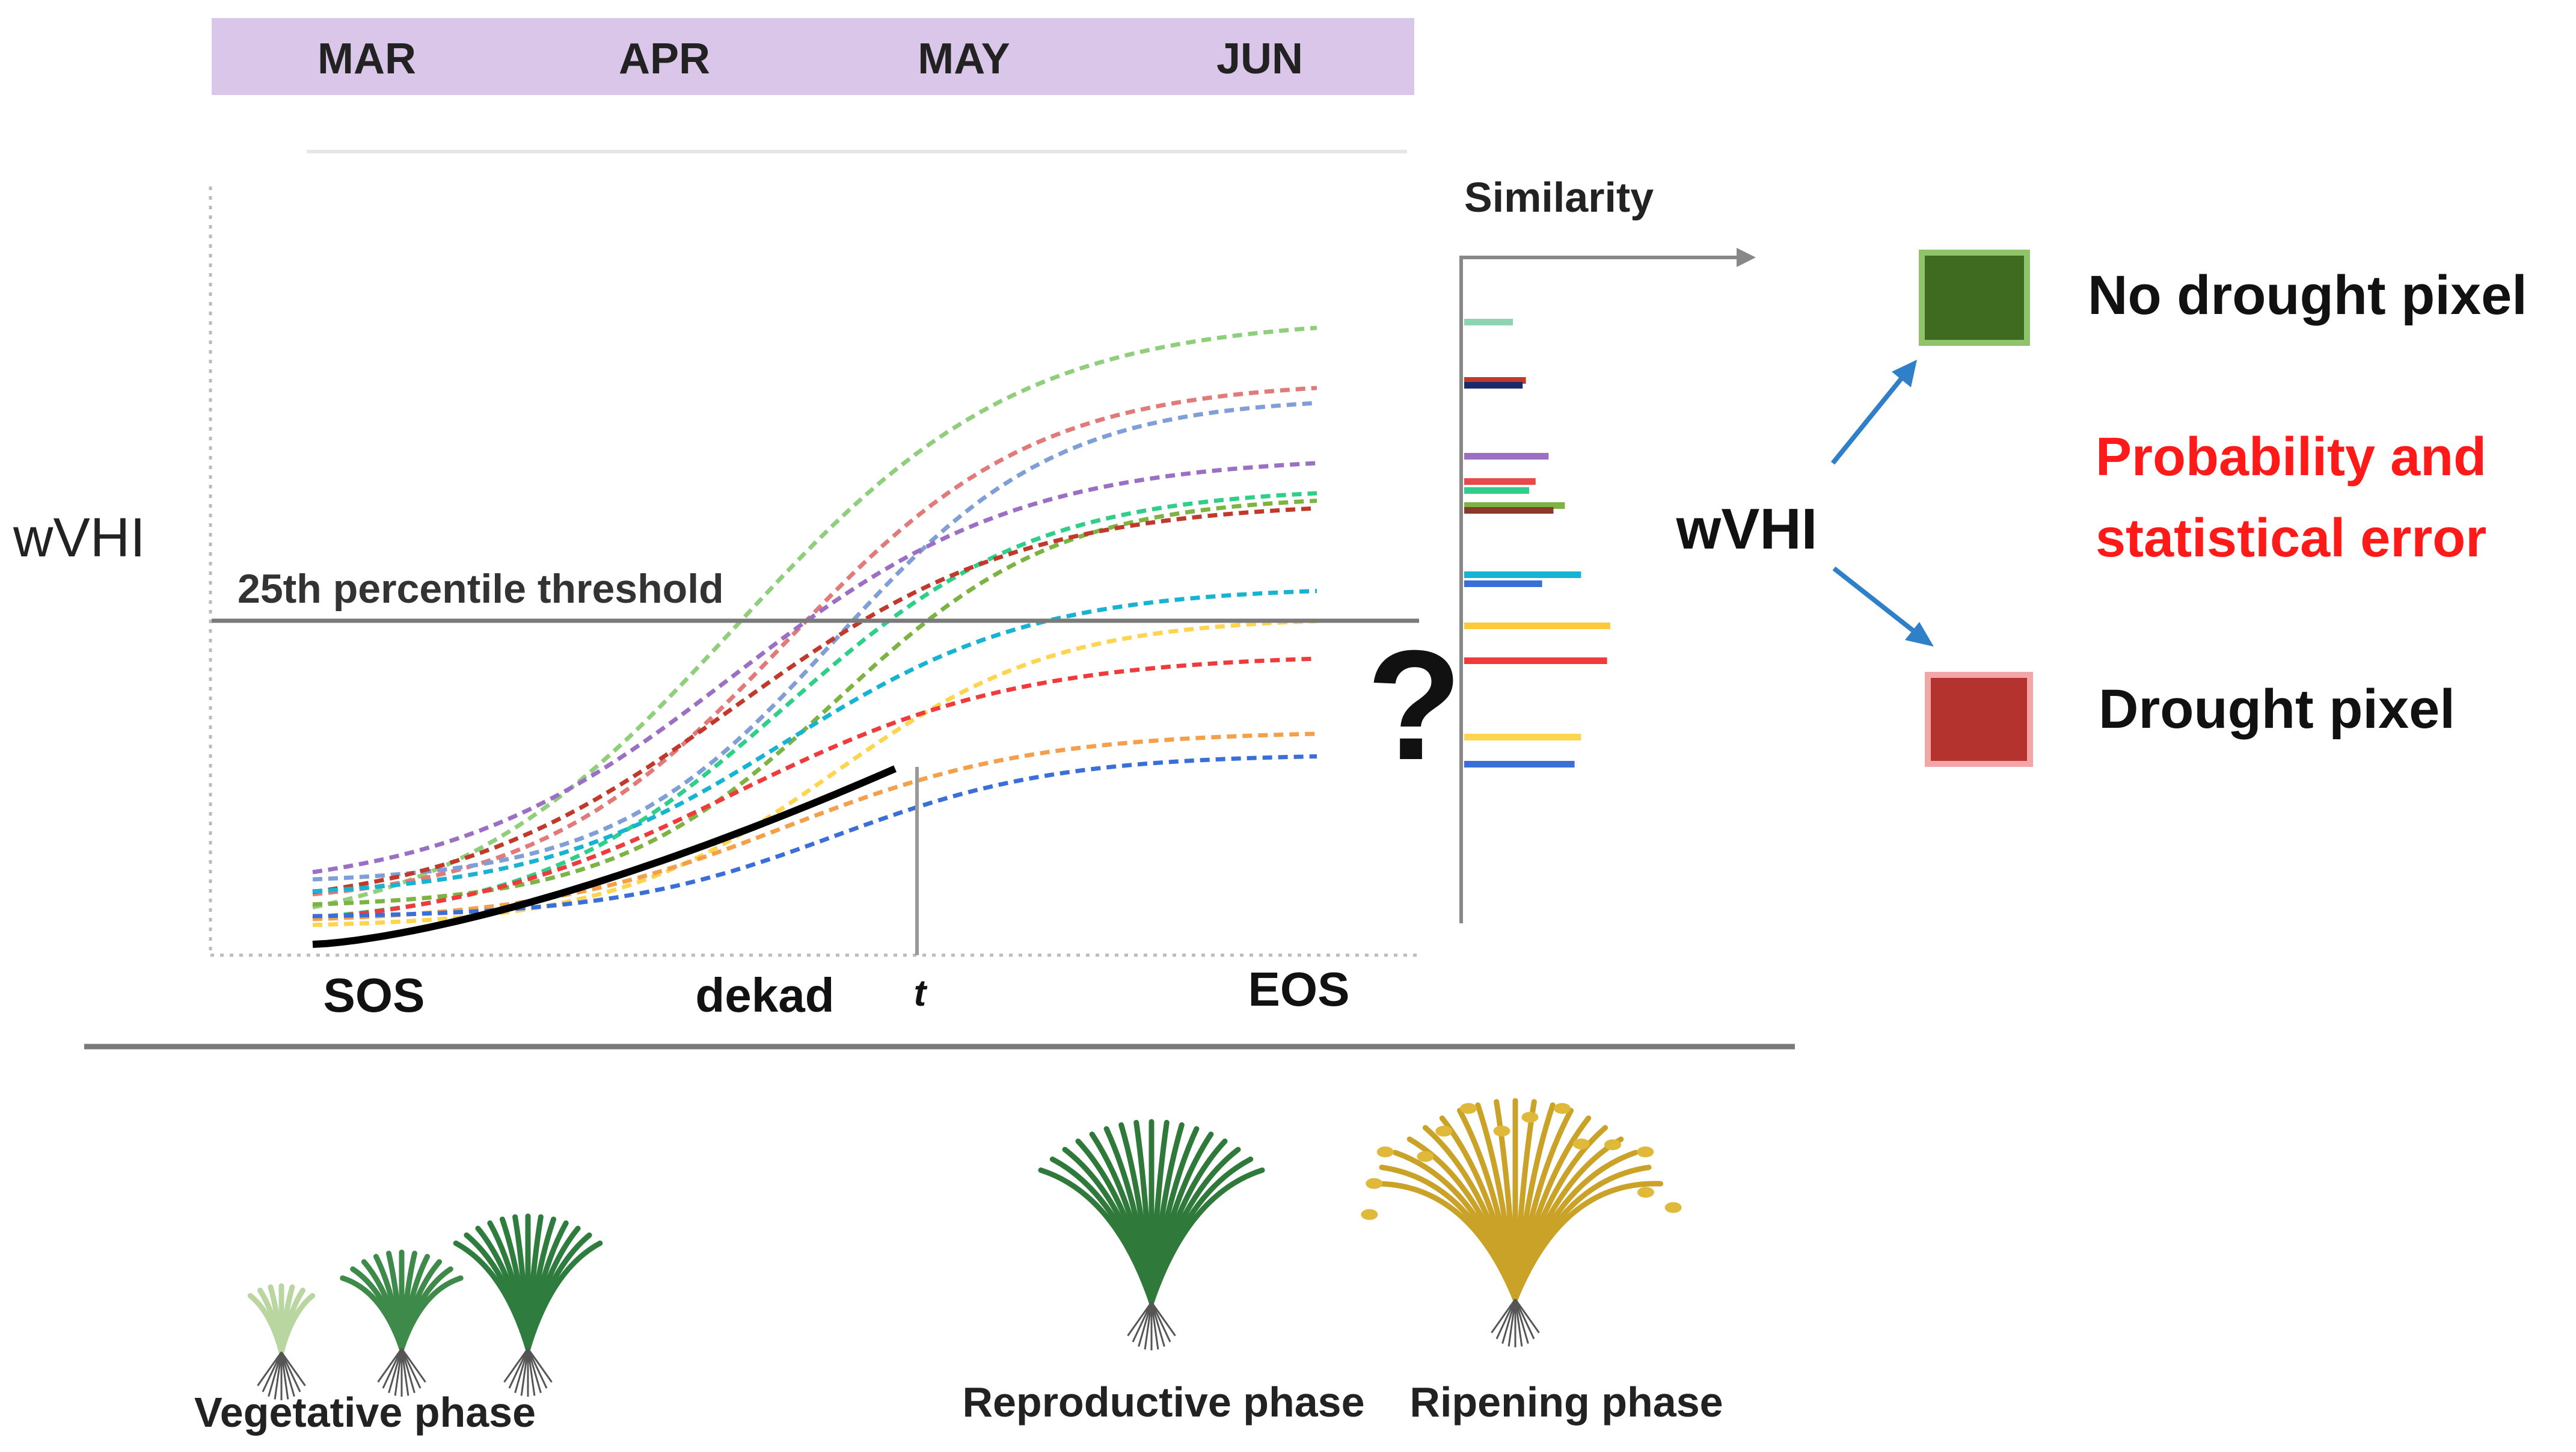  Describe the element at coordinates (964, 59) in the screenshot. I see `month-label-may: MAY` at that location.